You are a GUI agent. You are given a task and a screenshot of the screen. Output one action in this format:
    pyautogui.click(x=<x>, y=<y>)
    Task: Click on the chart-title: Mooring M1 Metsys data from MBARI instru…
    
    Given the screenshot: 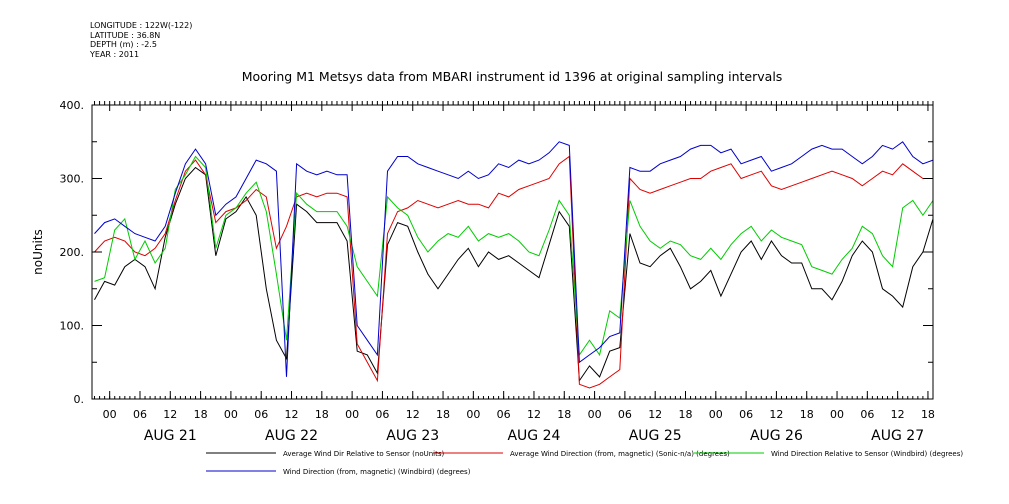 What is the action you would take?
    pyautogui.click(x=512, y=76)
    